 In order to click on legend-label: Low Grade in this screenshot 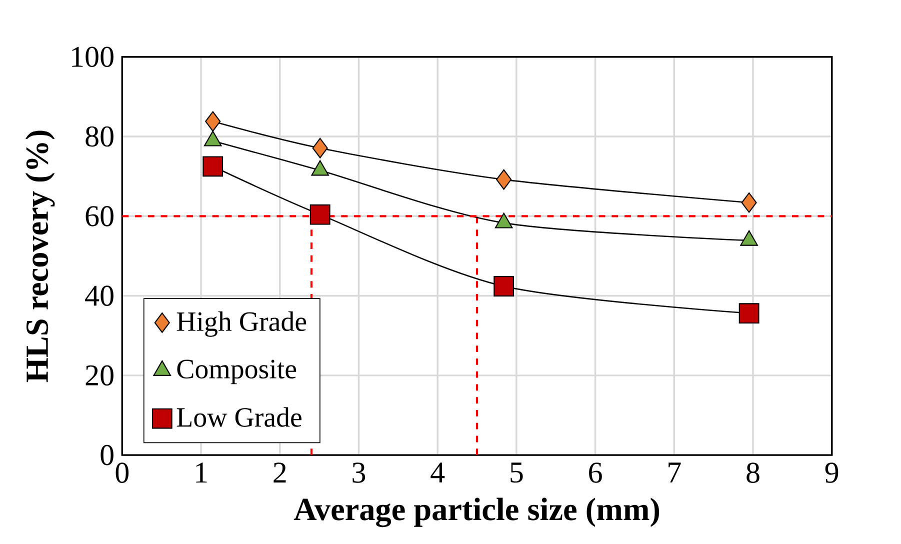, I will do `click(239, 417)`.